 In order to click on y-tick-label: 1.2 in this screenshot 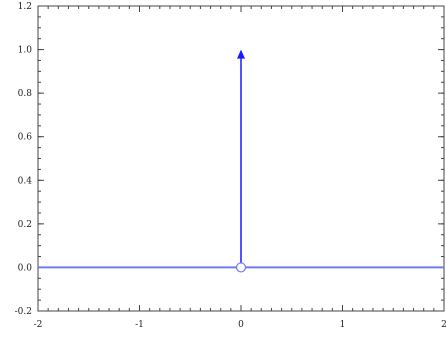, I will do `click(25, 7)`.